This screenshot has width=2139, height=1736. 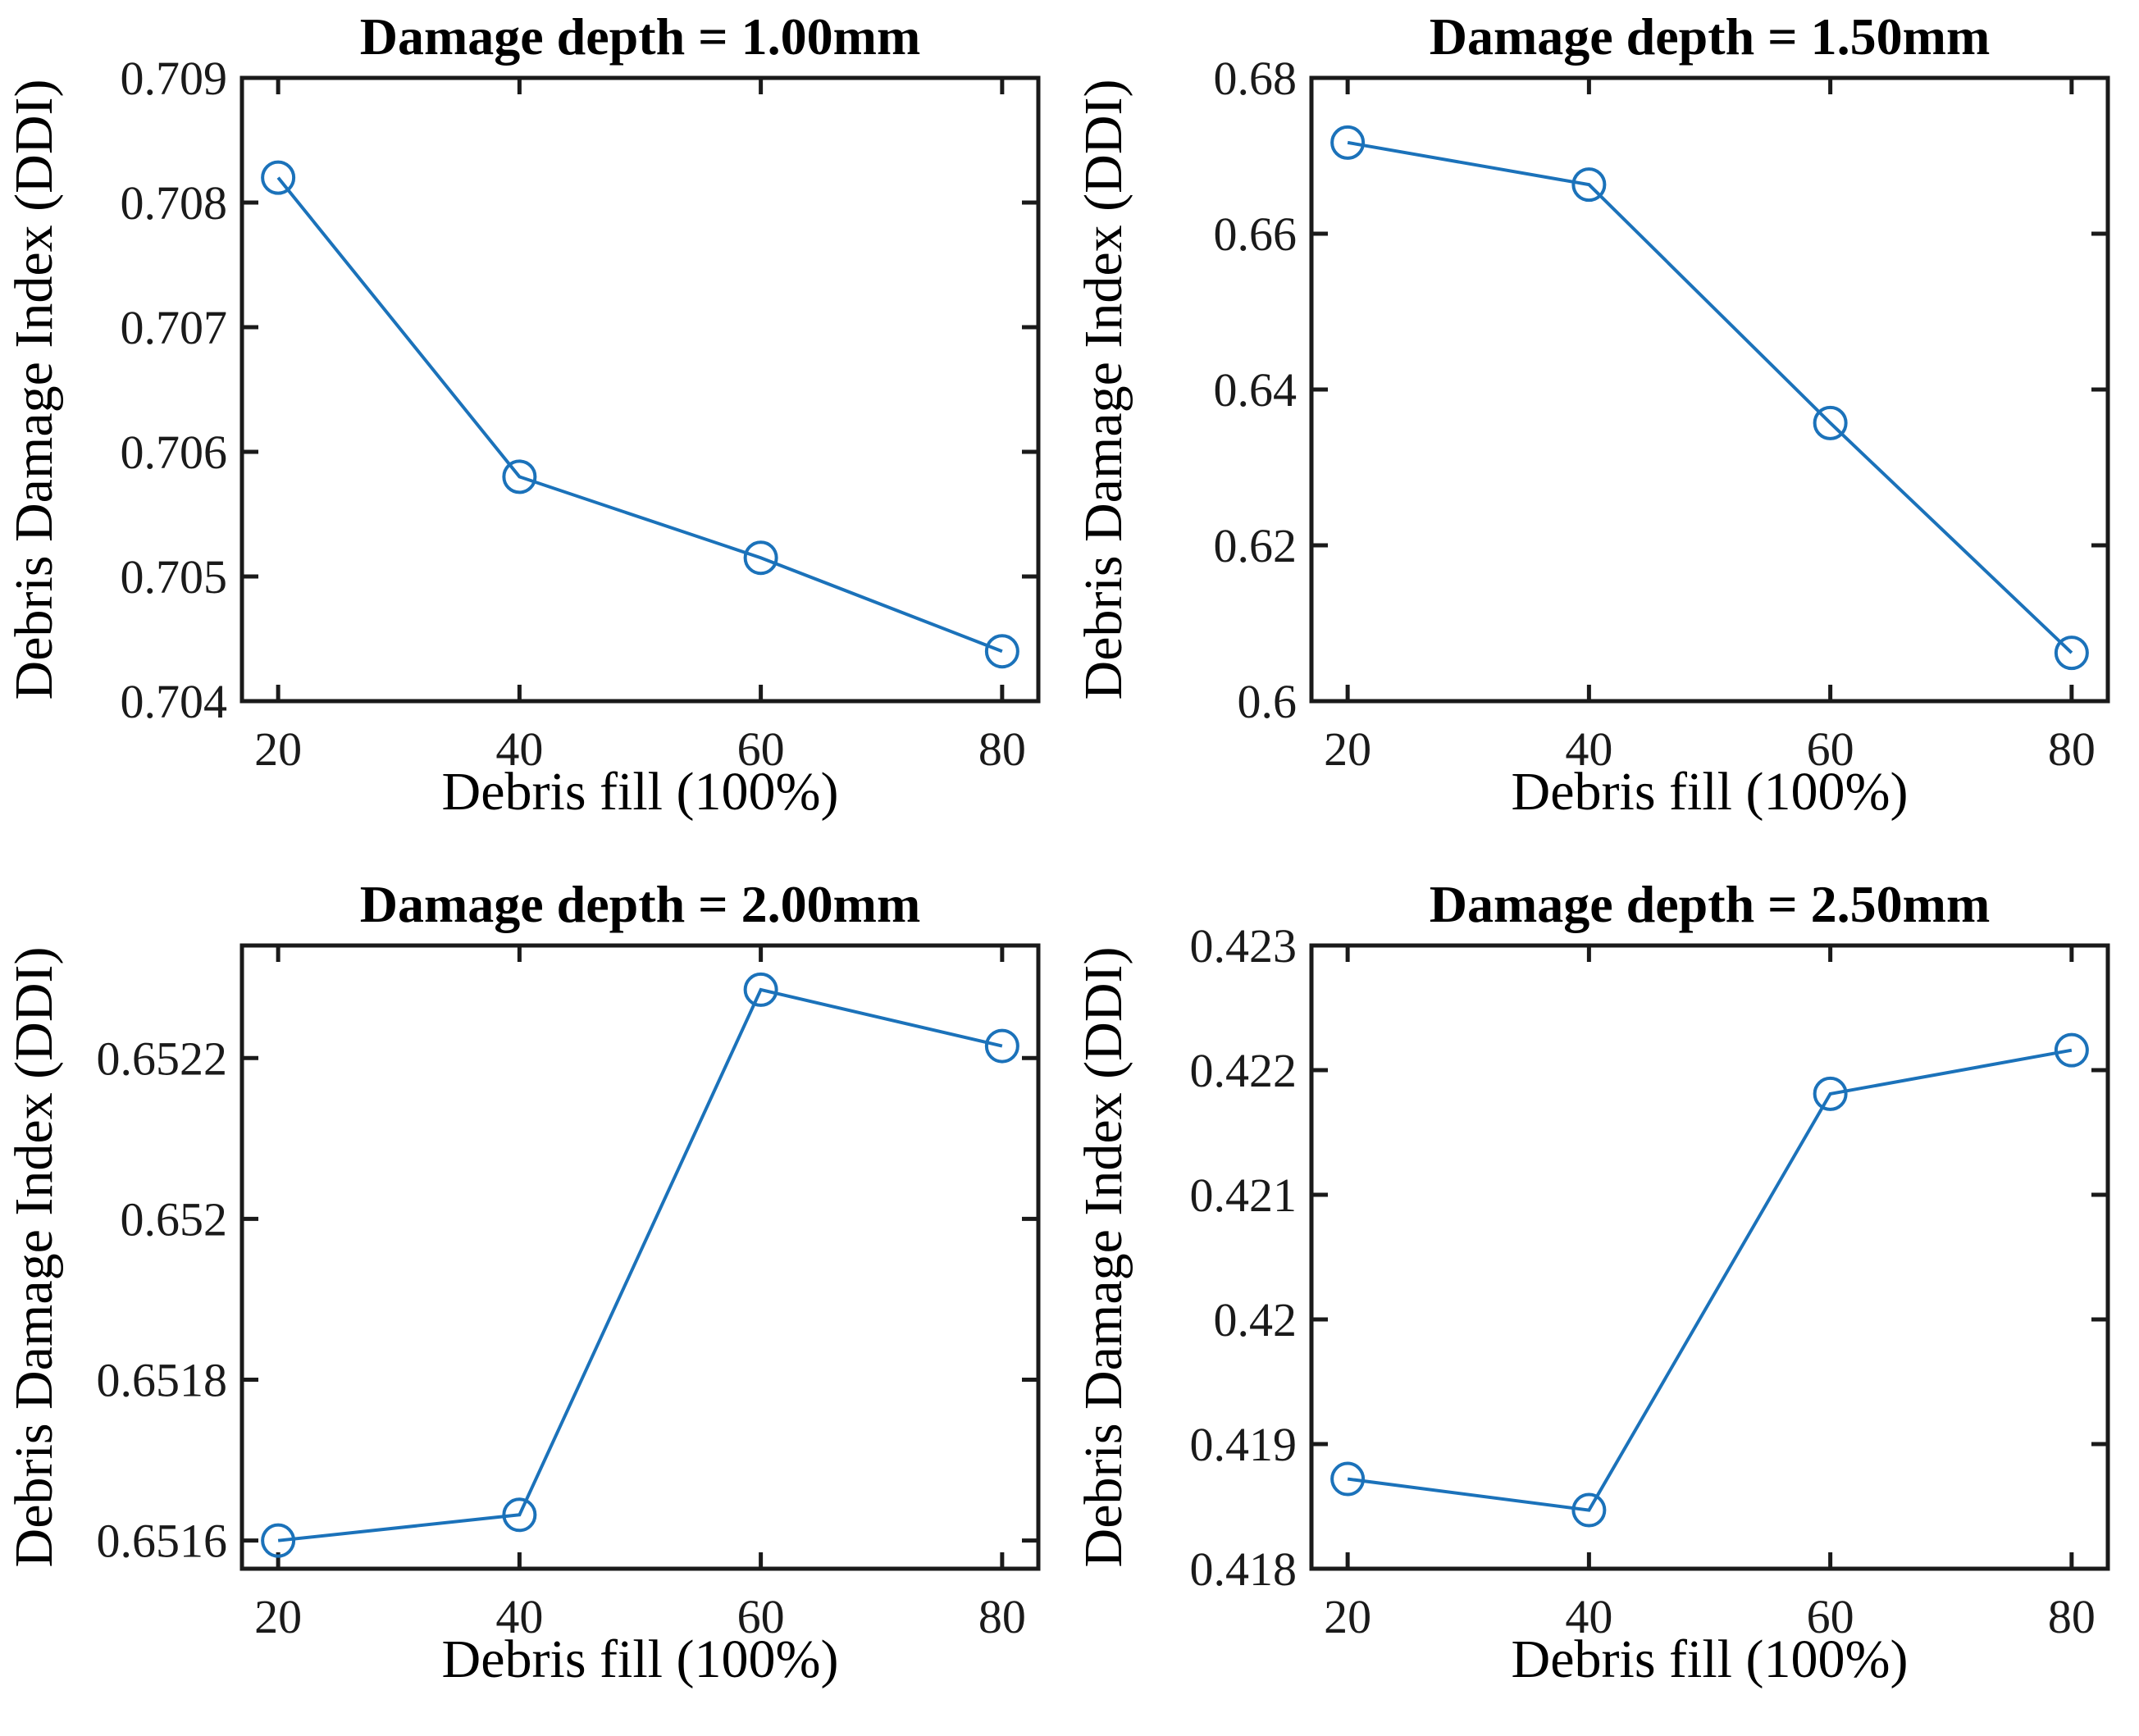 I want to click on y-tick-label: 0.42, so click(x=1256, y=1319).